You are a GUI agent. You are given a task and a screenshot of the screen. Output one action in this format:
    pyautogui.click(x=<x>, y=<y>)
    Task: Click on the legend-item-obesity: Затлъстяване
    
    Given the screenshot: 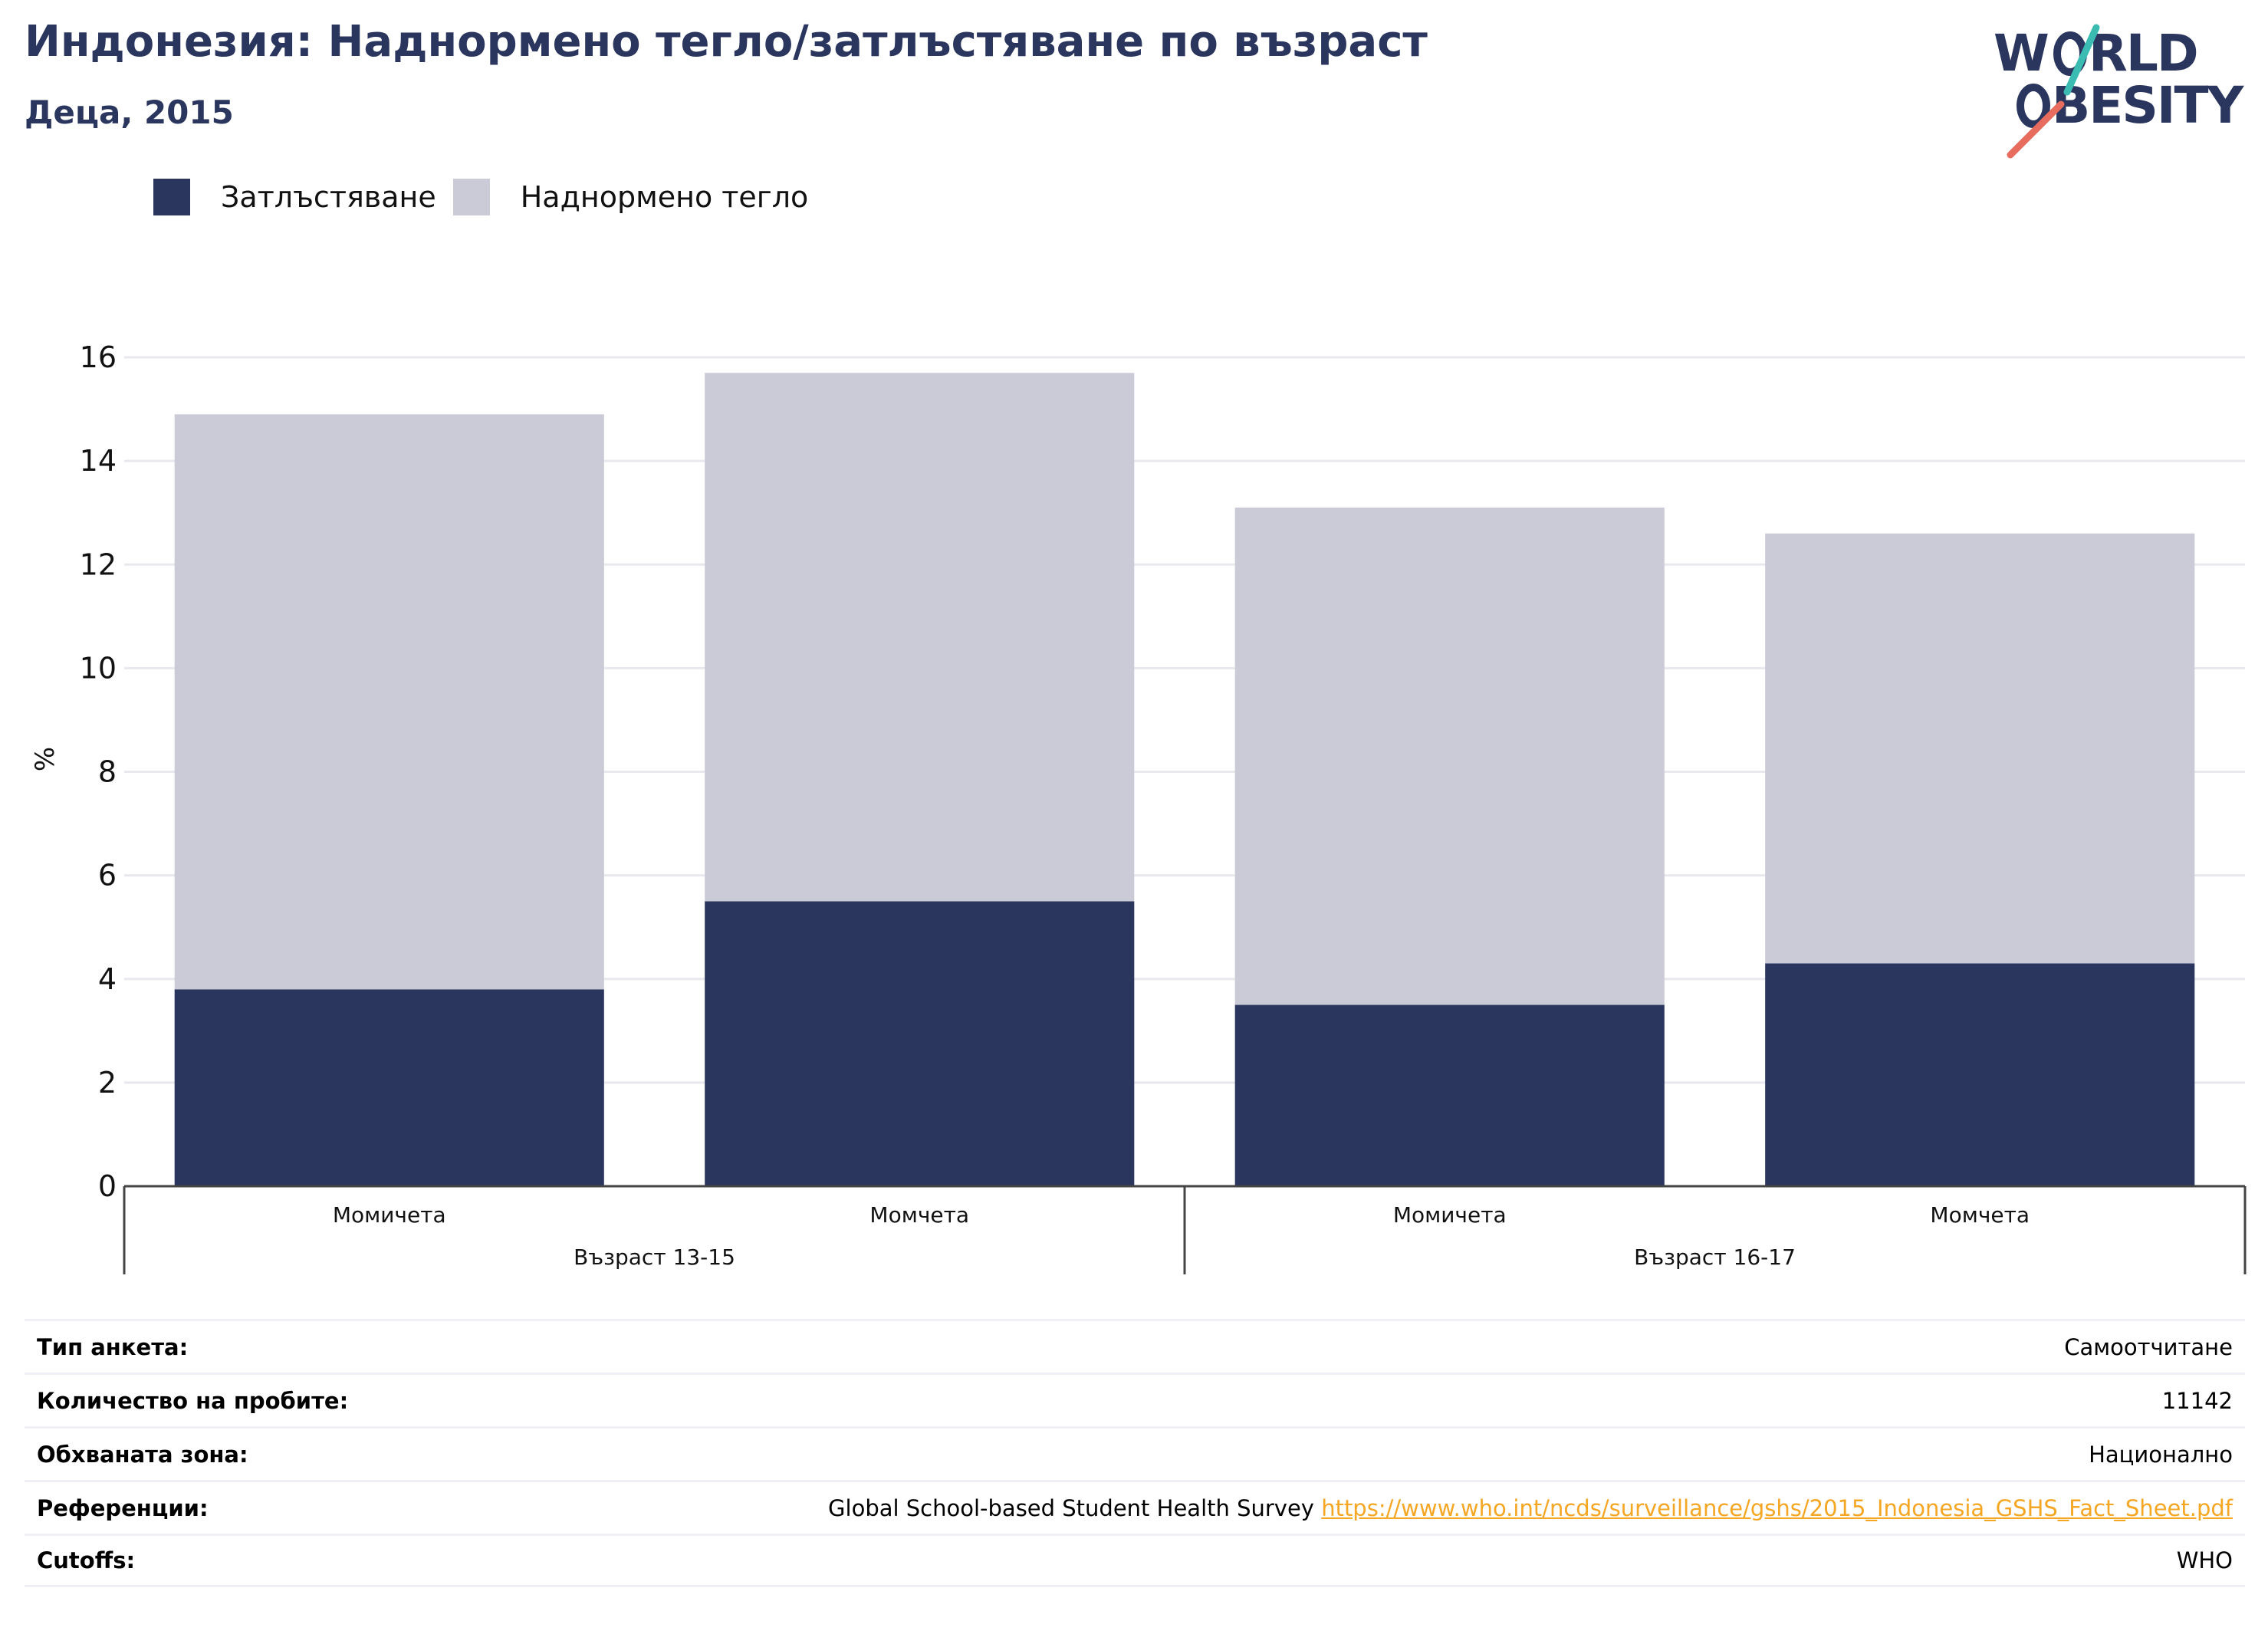 What is the action you would take?
    pyautogui.click(x=294, y=197)
    